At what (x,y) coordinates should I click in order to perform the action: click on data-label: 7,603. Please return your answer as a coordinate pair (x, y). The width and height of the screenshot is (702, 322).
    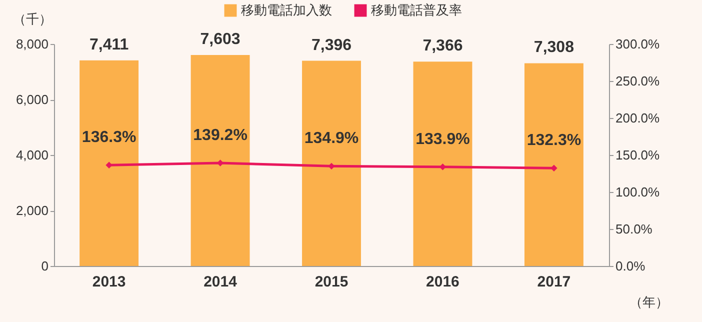
    Looking at the image, I should click on (220, 39).